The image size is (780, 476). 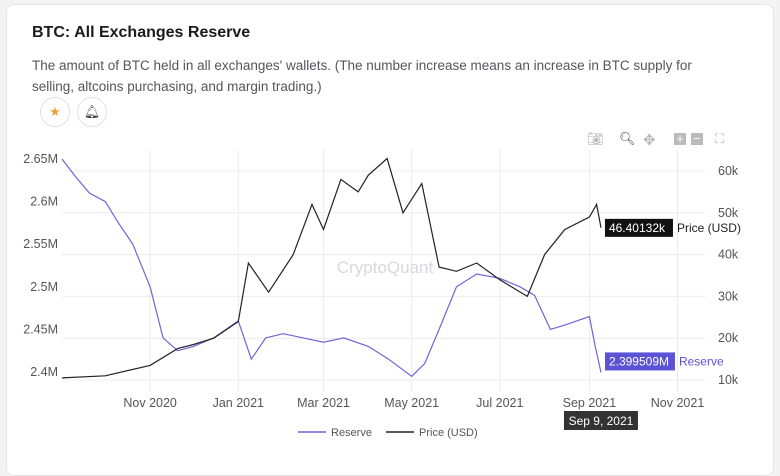 I want to click on camera-icon: 📷︎, so click(x=595, y=138).